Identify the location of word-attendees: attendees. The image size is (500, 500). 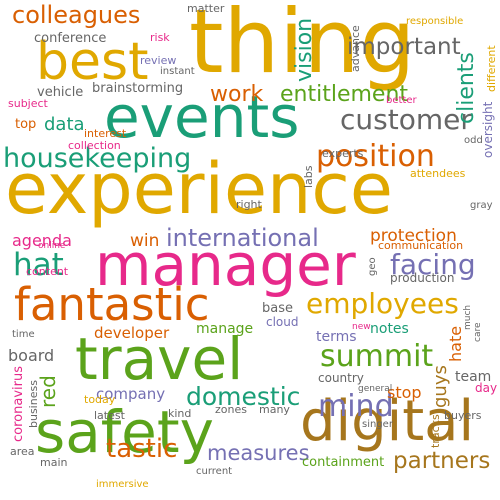
(438, 173).